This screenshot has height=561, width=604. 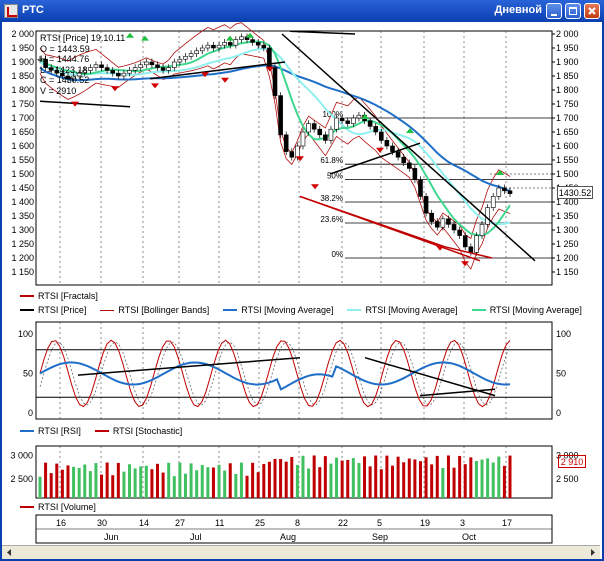 I want to click on price-tick-left: 1 750, so click(x=22, y=104).